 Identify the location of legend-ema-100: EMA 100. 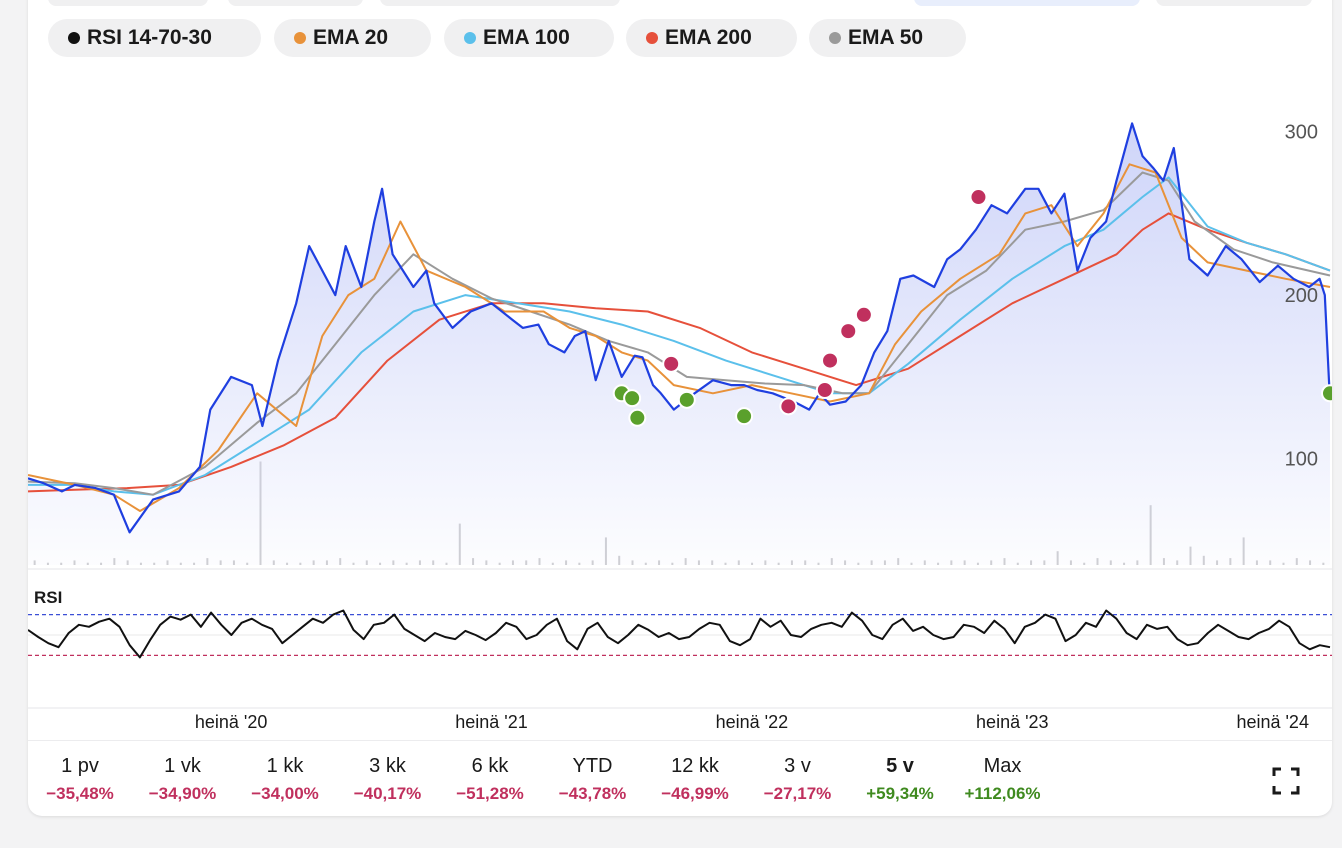
(529, 38).